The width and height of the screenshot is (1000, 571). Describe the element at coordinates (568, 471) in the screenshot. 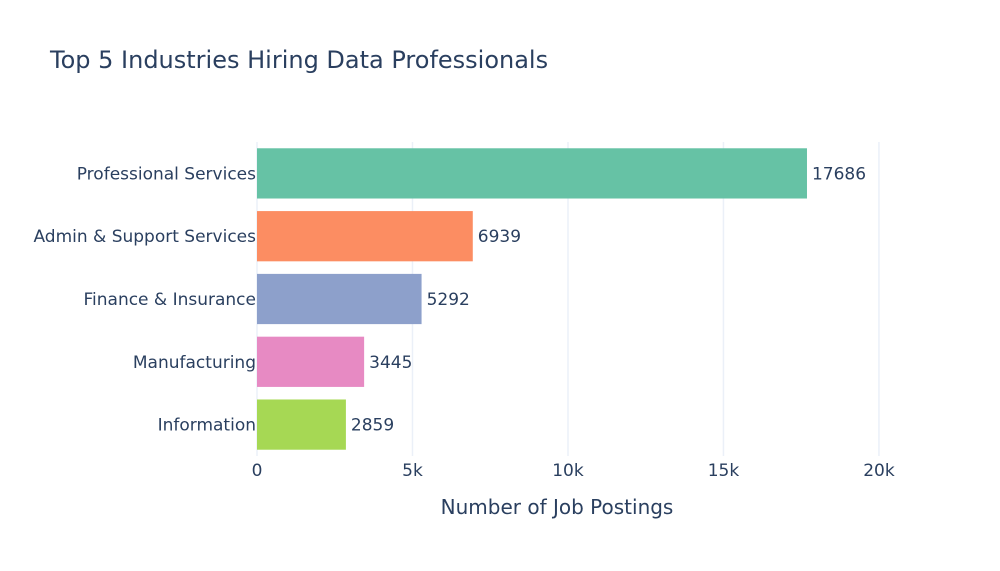

I see `x-tick-label: 10k` at that location.